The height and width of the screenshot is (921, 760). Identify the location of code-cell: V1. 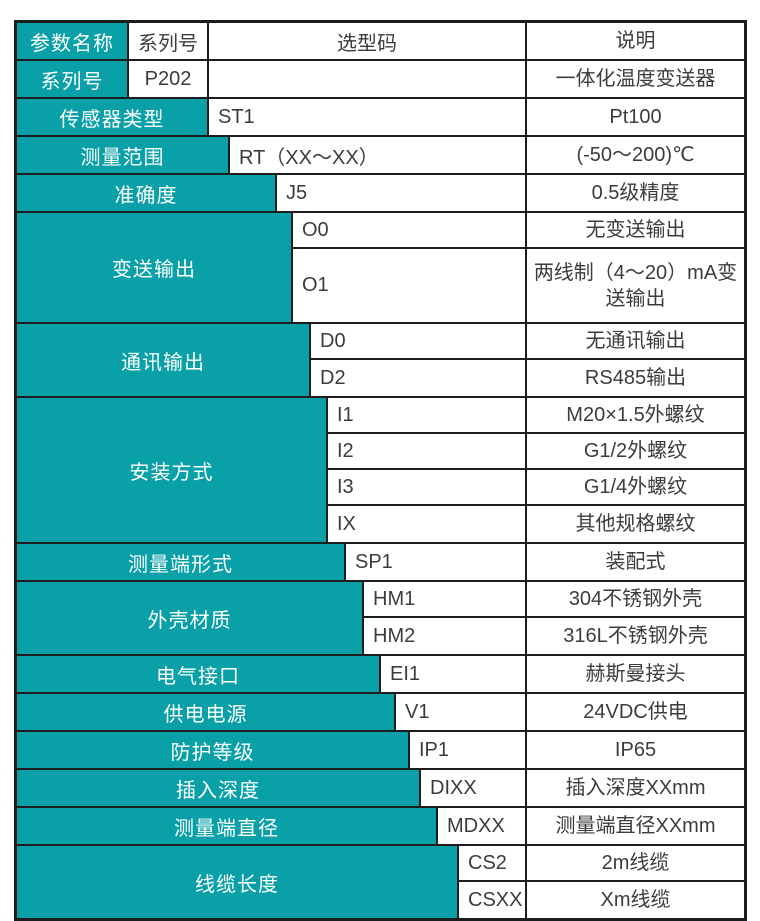
(461, 712).